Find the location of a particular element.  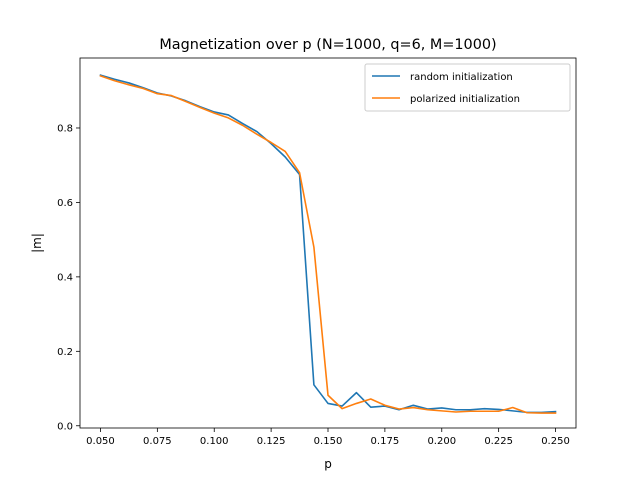

legend-label-random: random initialization is located at coordinates (461, 77).